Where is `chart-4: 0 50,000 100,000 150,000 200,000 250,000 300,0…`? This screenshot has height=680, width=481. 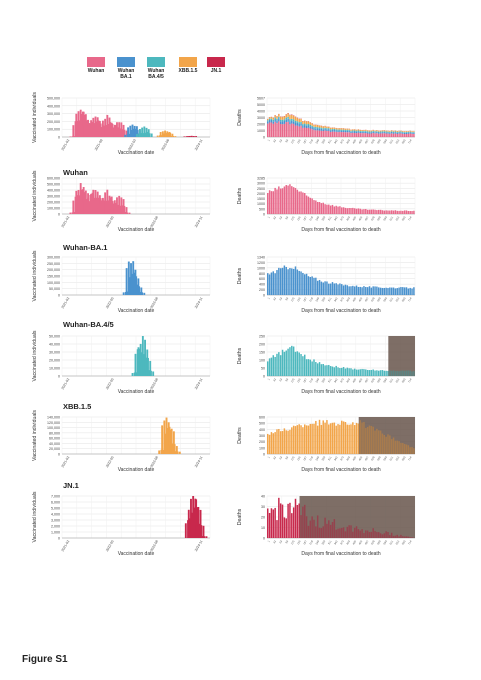
chart-4: 0 50,000 100,000 150,000 200,000 250,000 300,0… is located at coordinates (121, 282).